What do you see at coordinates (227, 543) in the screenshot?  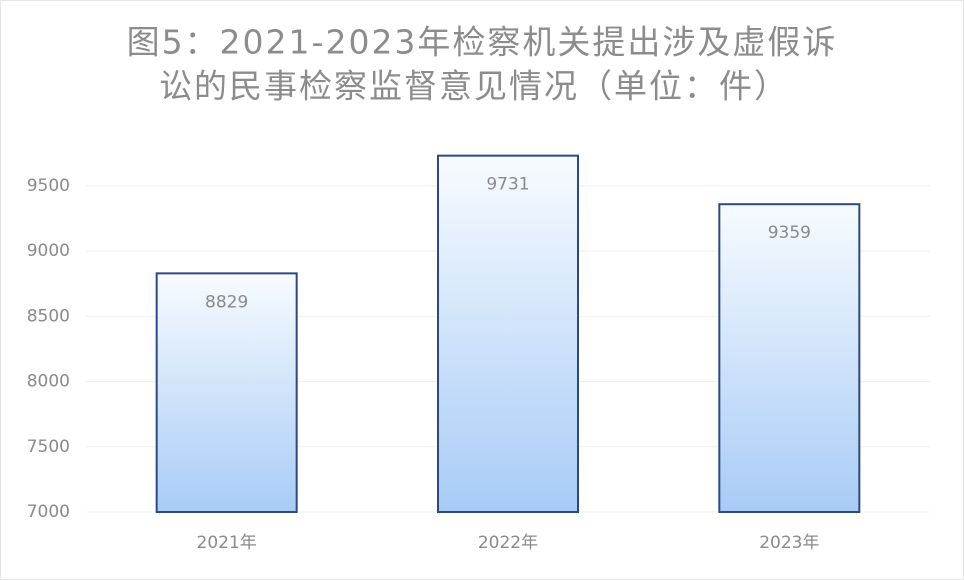 I see `x-tick-label: 2021年` at bounding box center [227, 543].